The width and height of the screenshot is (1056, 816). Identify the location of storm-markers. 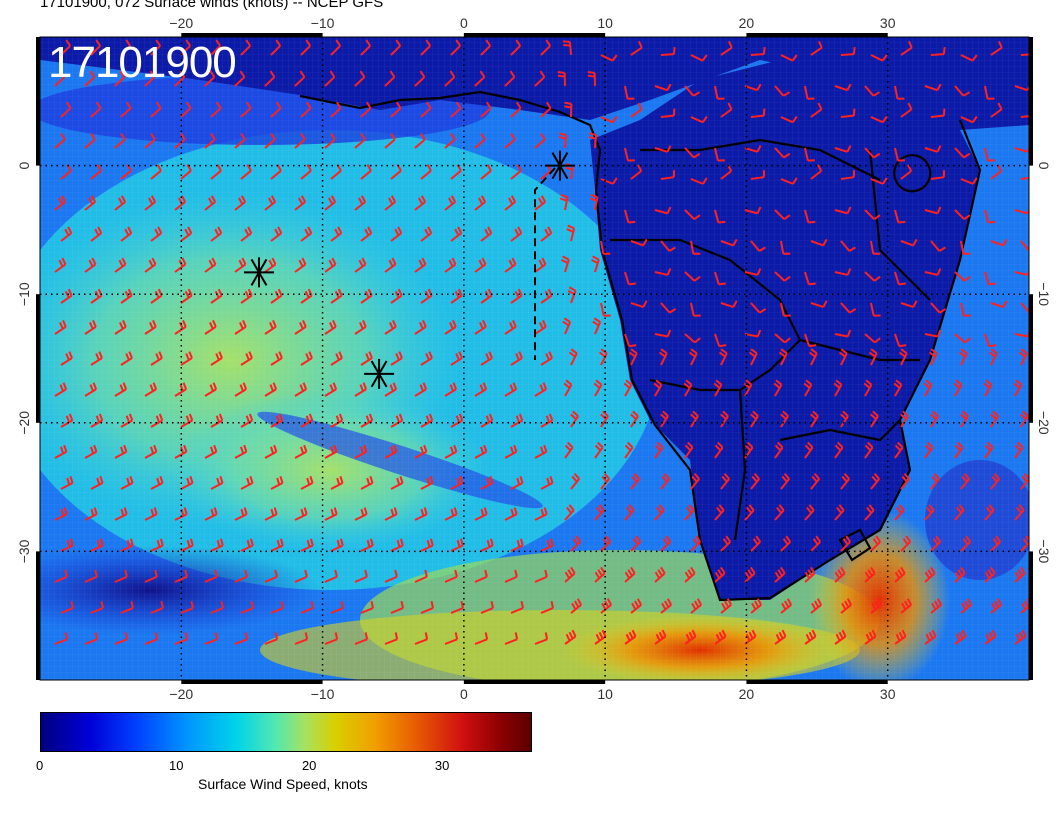
(409, 269).